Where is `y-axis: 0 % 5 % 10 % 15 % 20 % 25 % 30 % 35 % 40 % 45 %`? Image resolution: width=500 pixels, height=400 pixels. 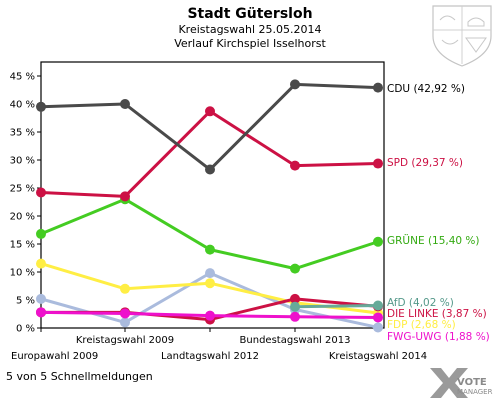 y-axis: 0 % 5 % 10 % 15 % 20 % 25 % 30 % 35 % 40 % 45 % is located at coordinates (25, 203).